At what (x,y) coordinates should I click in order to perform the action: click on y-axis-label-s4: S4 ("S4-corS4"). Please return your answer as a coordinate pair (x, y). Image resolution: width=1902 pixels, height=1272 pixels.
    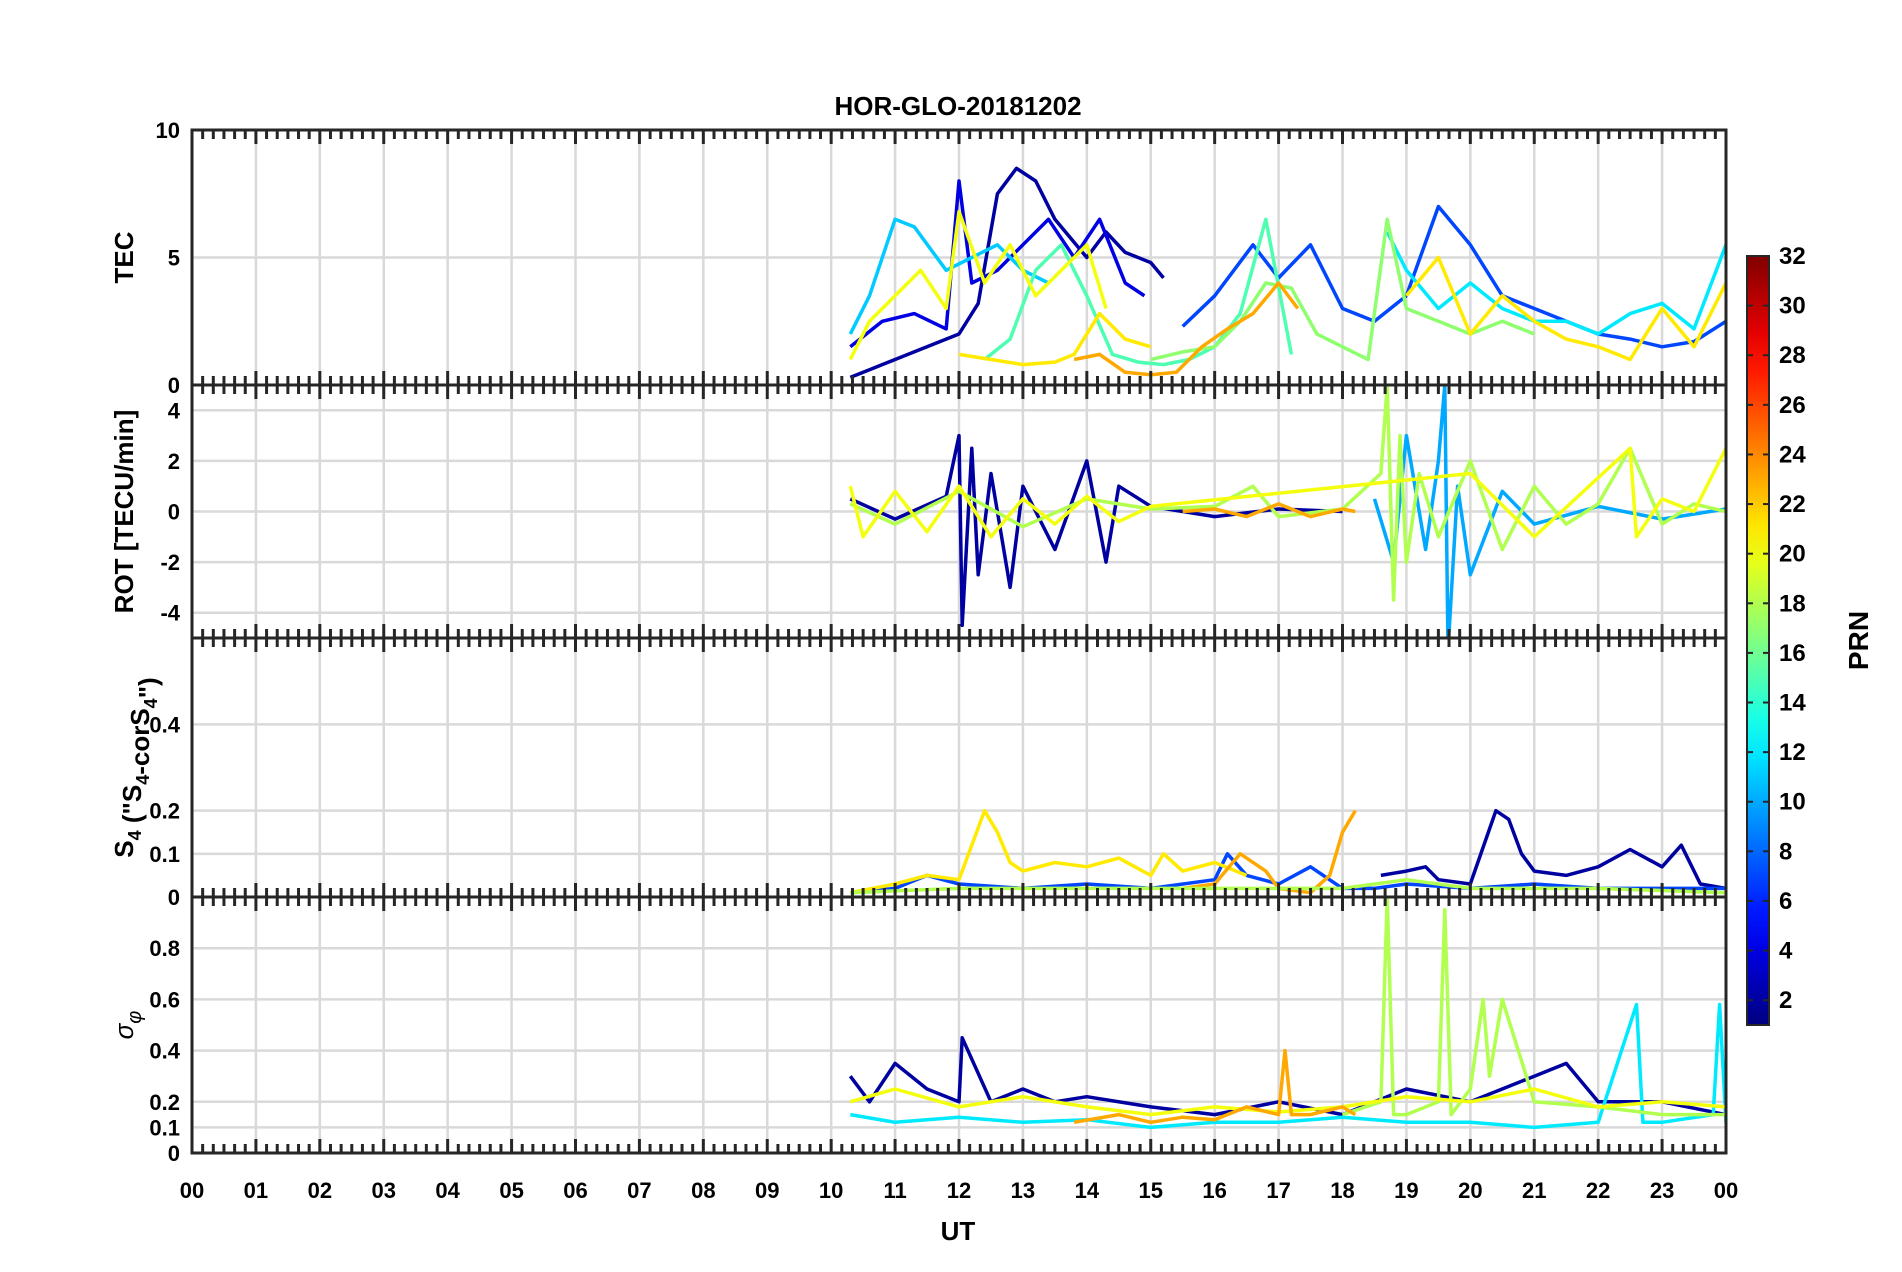
    Looking at the image, I should click on (136, 767).